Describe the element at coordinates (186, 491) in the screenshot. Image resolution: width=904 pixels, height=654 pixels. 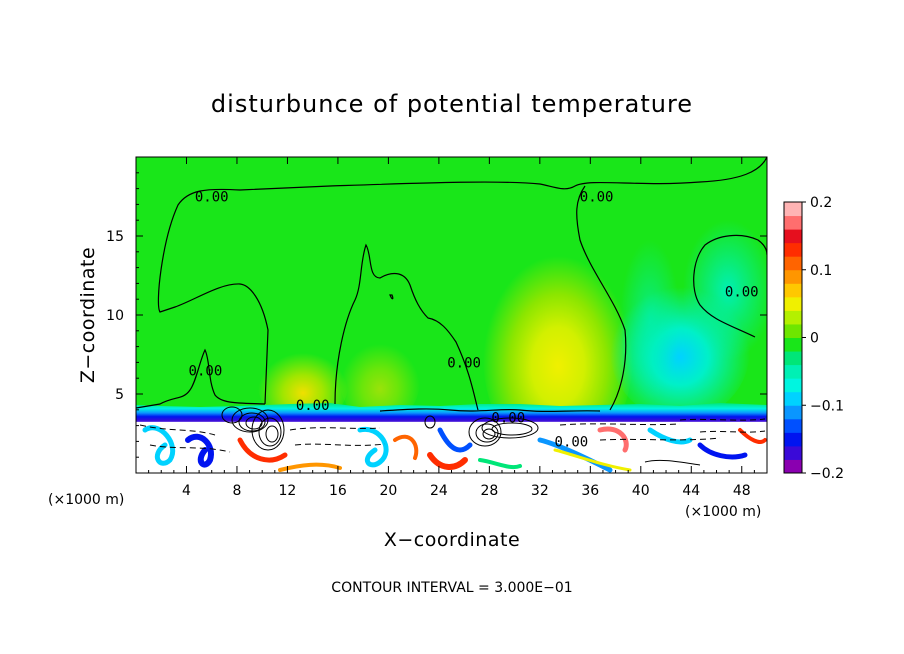
I see `x-tick-label: 4` at that location.